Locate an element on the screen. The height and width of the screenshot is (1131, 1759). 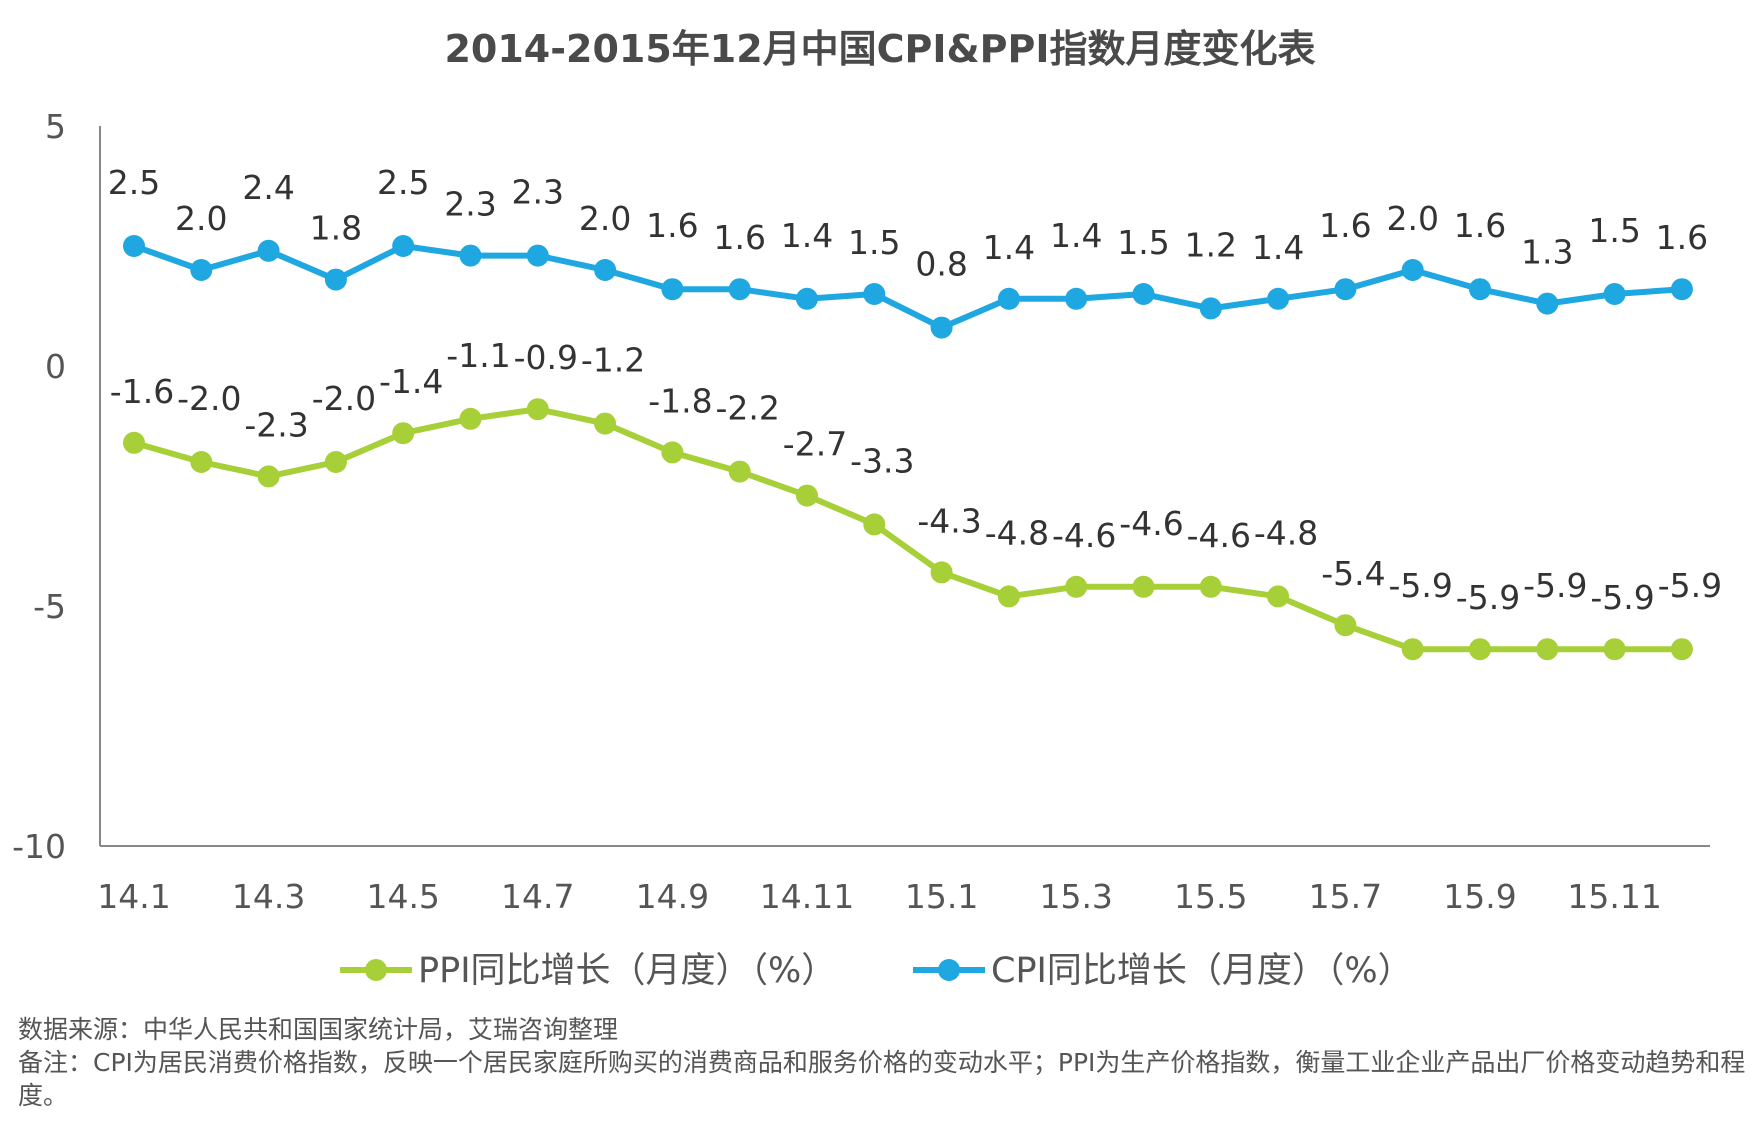
ppi-data-label: -1.2 is located at coordinates (613, 360).